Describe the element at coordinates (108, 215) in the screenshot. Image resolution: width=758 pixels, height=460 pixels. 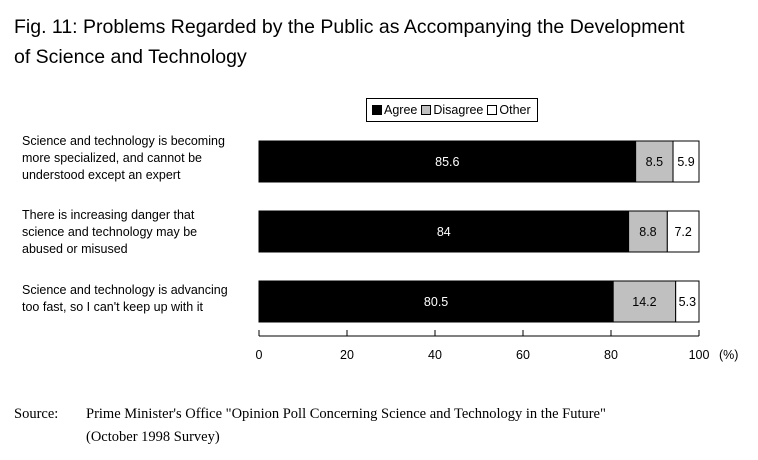
I see `category-label-line: There is increasing danger that` at that location.